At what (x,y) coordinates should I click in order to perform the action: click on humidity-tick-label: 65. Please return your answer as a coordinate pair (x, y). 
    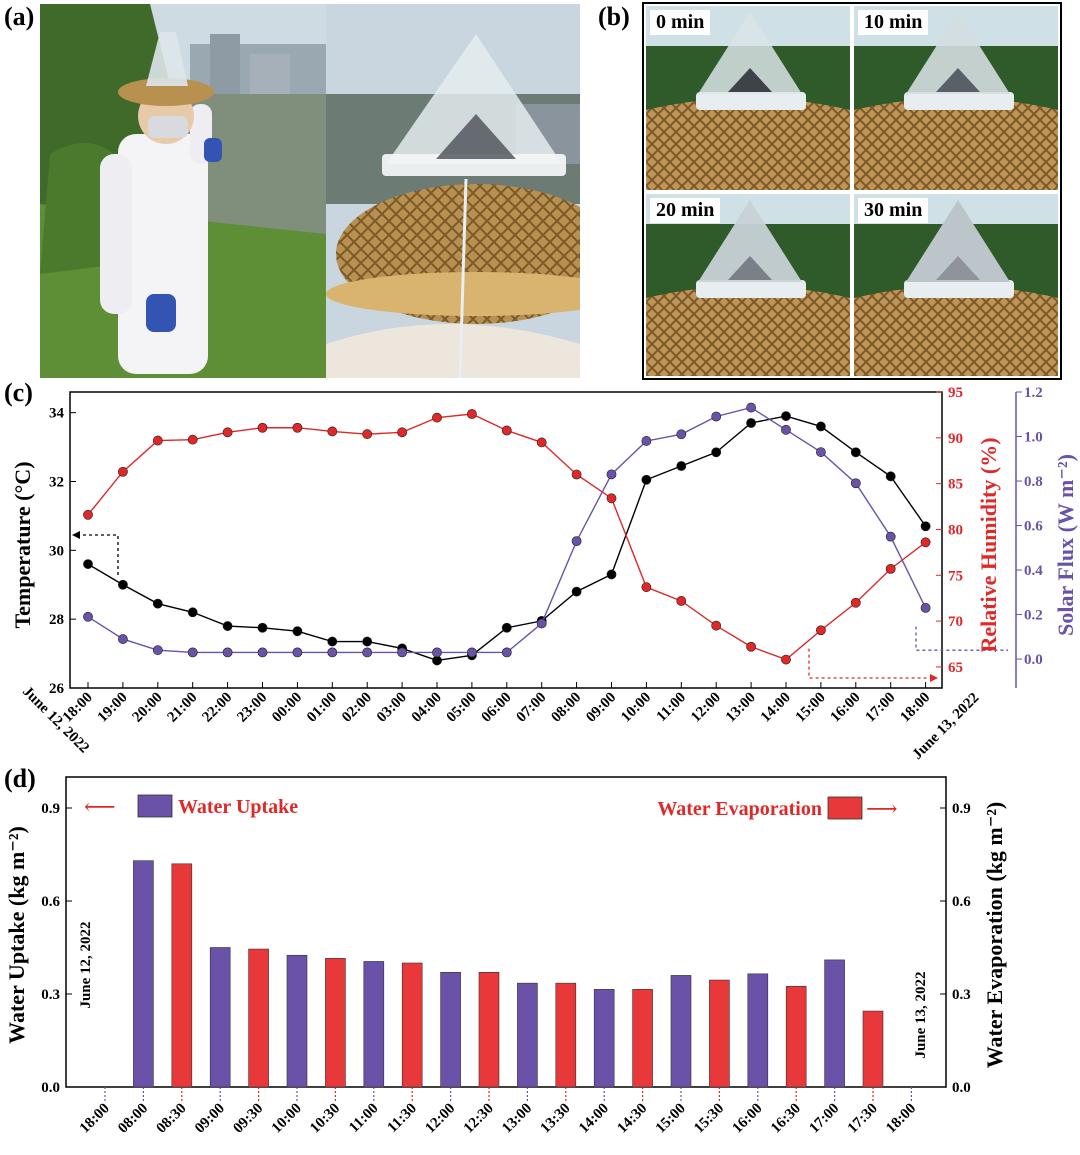
    Looking at the image, I should click on (955, 668).